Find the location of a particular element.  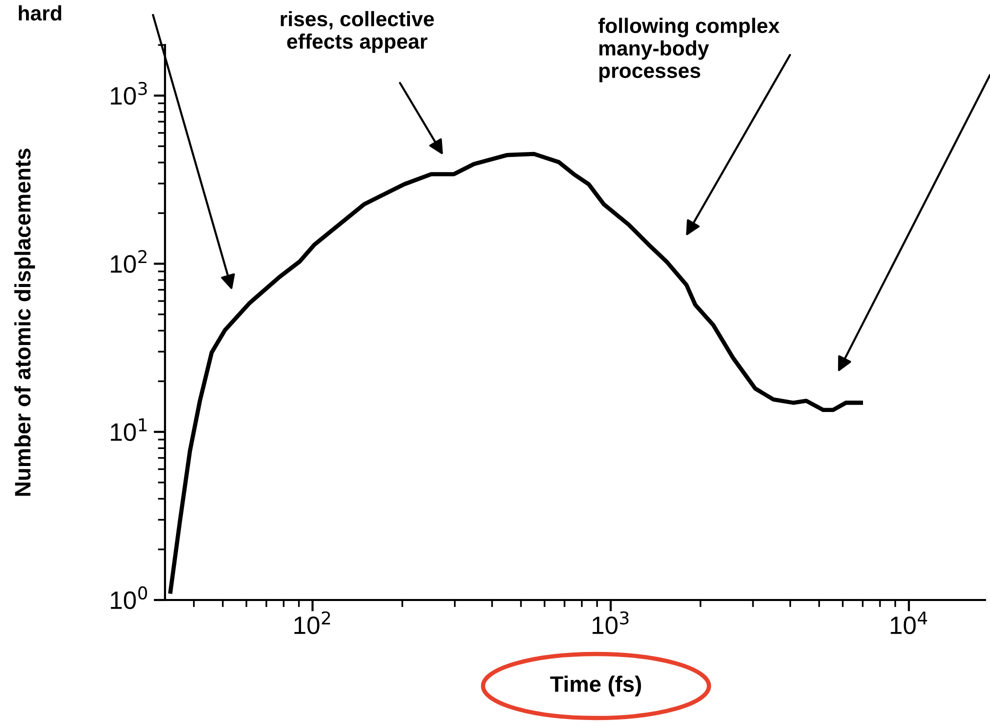

annotation: following complex many-body processes is located at coordinates (689, 50).